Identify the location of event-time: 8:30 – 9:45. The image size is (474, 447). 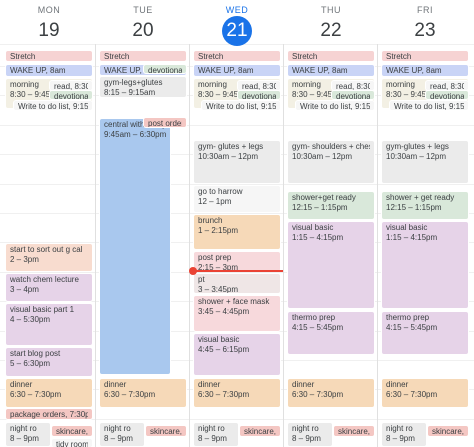
(218, 94).